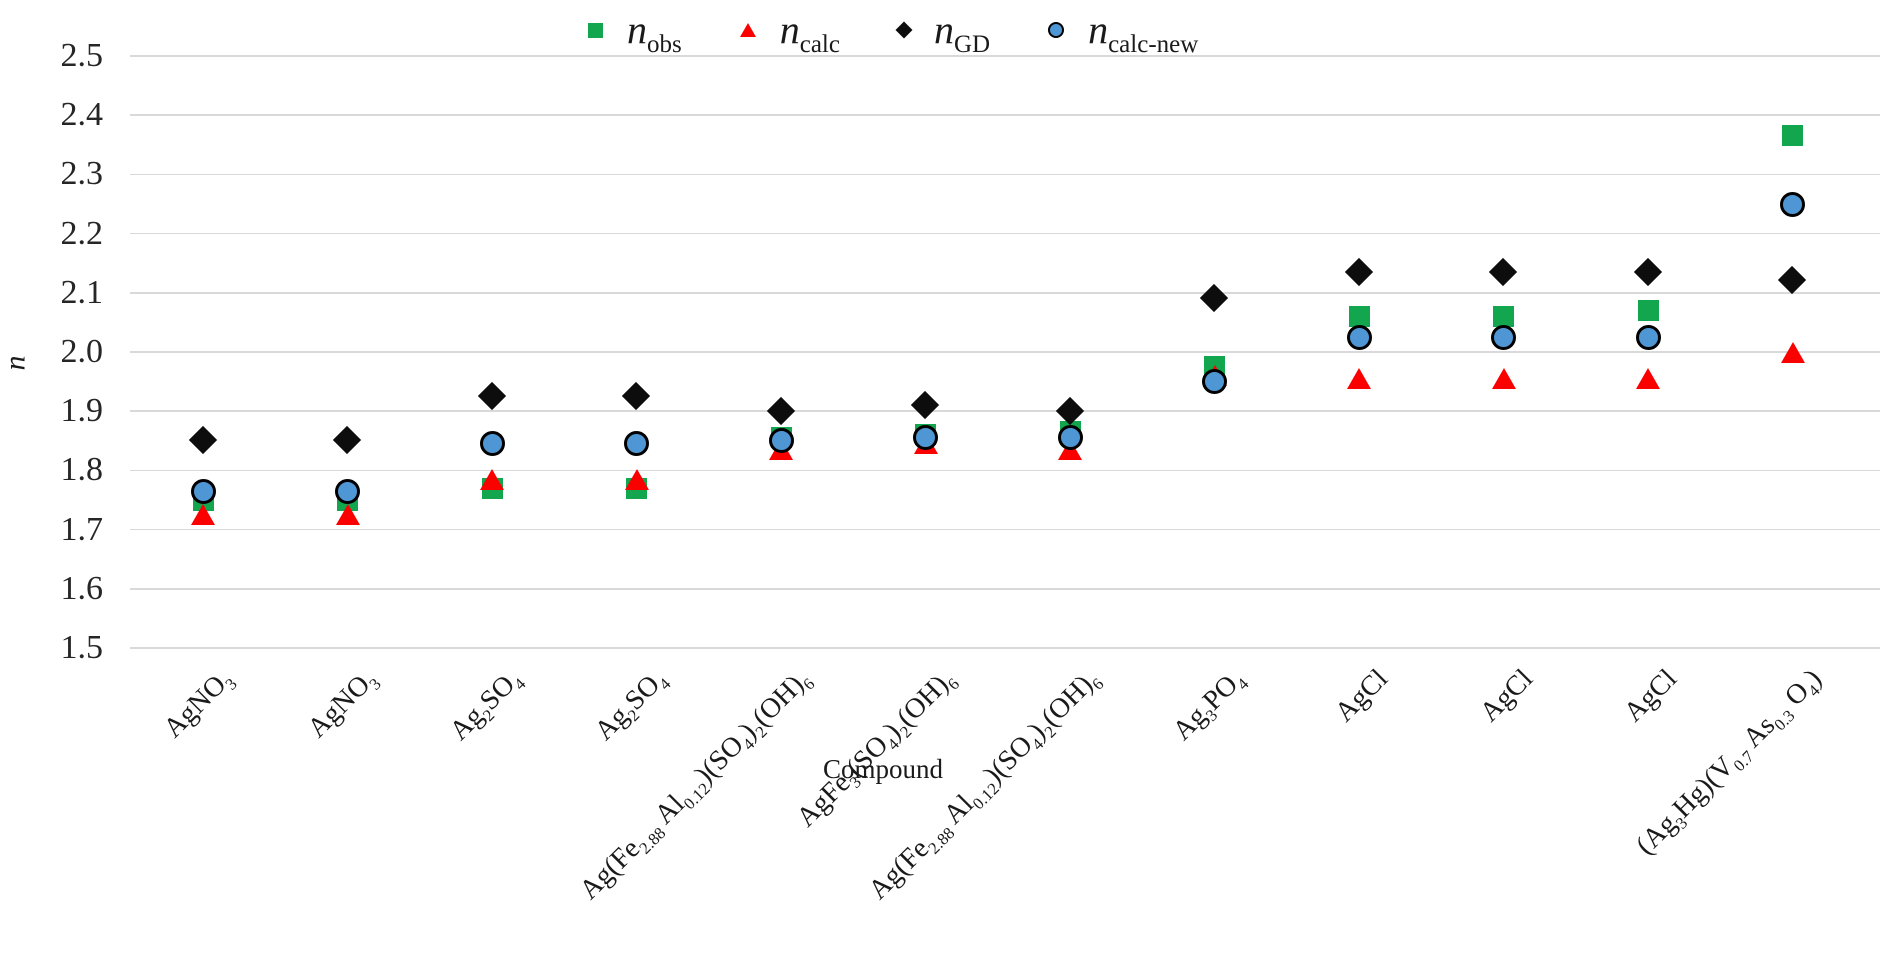 This screenshot has width=1892, height=966. What do you see at coordinates (696, 787) in the screenshot?
I see `x-category-label: Ag(Fe2.88 Al0.12)(SO4)2(OH)6` at bounding box center [696, 787].